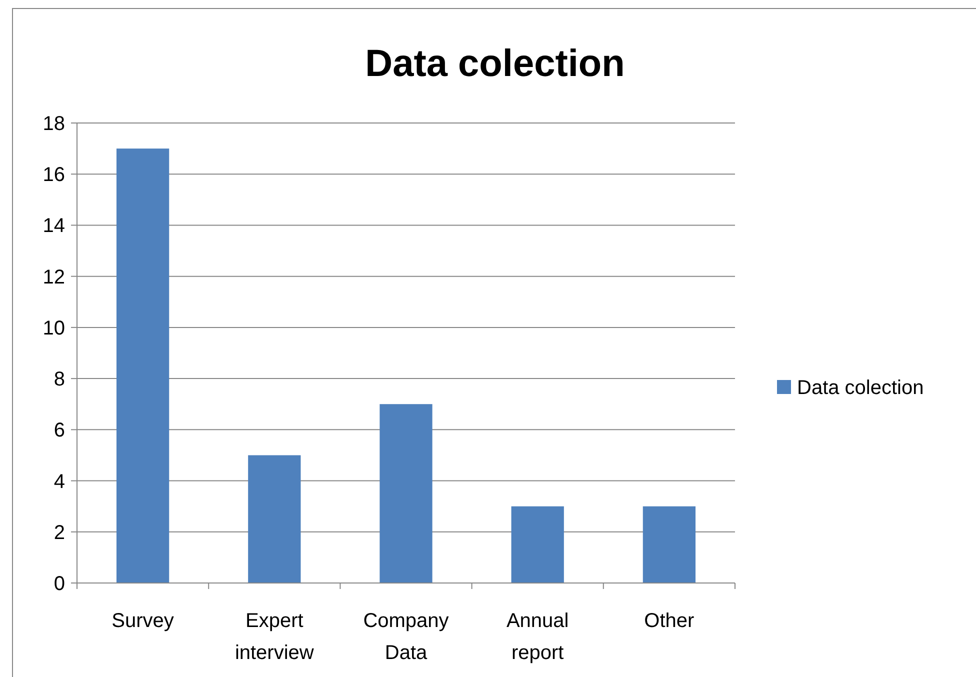  I want to click on y-tick-label: 18, so click(53, 124).